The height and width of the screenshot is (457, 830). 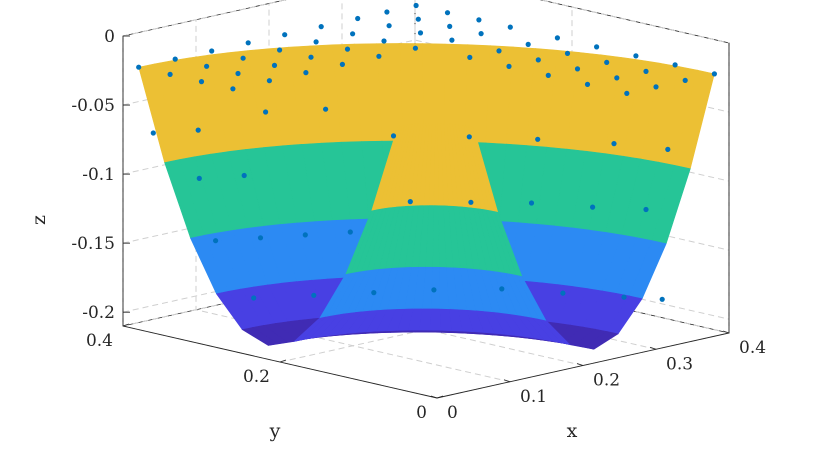 What do you see at coordinates (679, 364) in the screenshot?
I see `x-tick-label: 0.3` at bounding box center [679, 364].